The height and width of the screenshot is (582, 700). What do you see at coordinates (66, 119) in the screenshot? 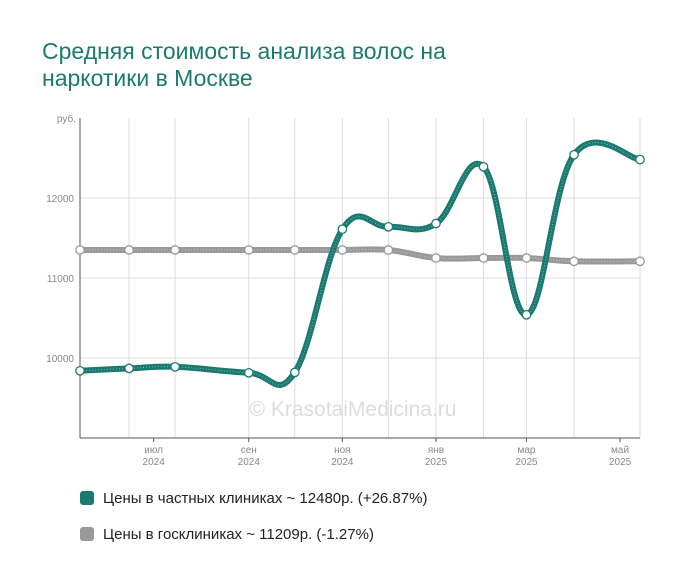
I see `y-unit-label: руб.` at bounding box center [66, 119].